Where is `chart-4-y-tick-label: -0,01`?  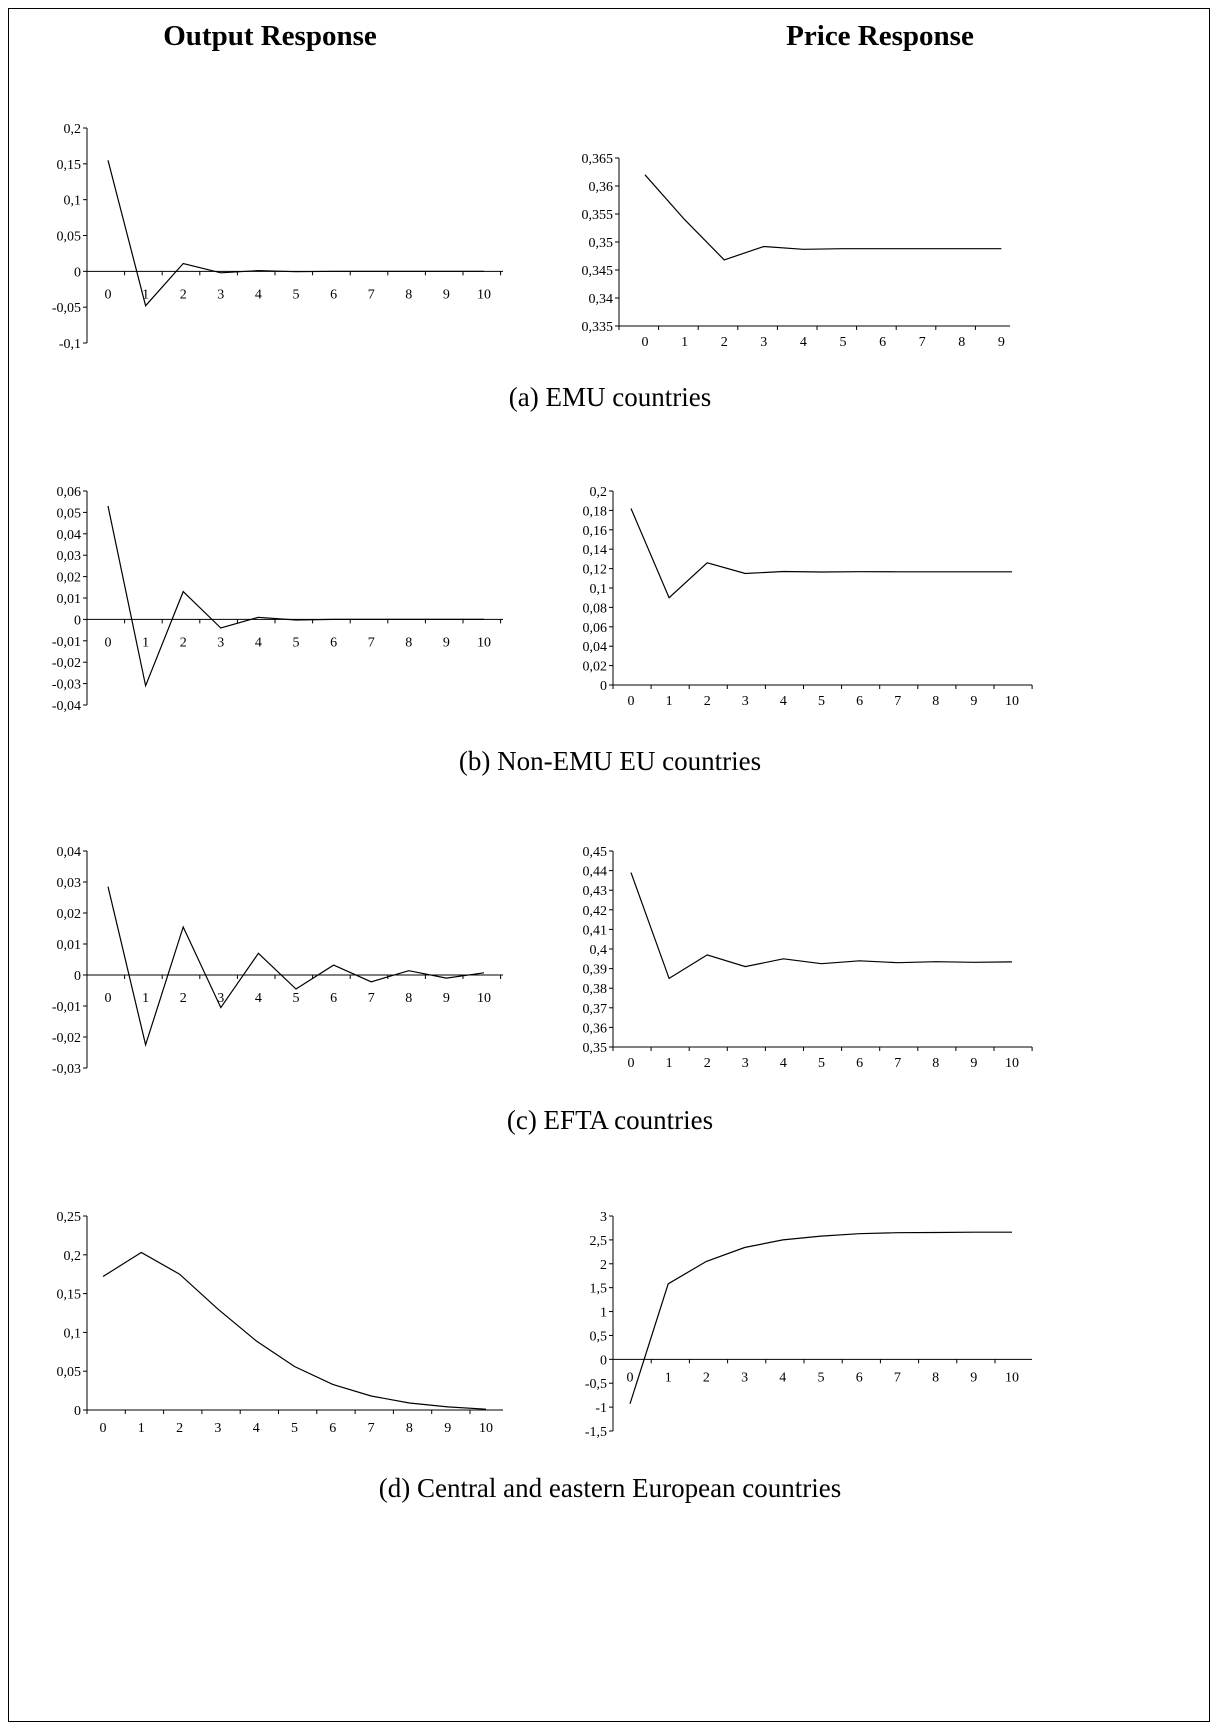
chart-4-y-tick-label: -0,01 is located at coordinates (66, 1007).